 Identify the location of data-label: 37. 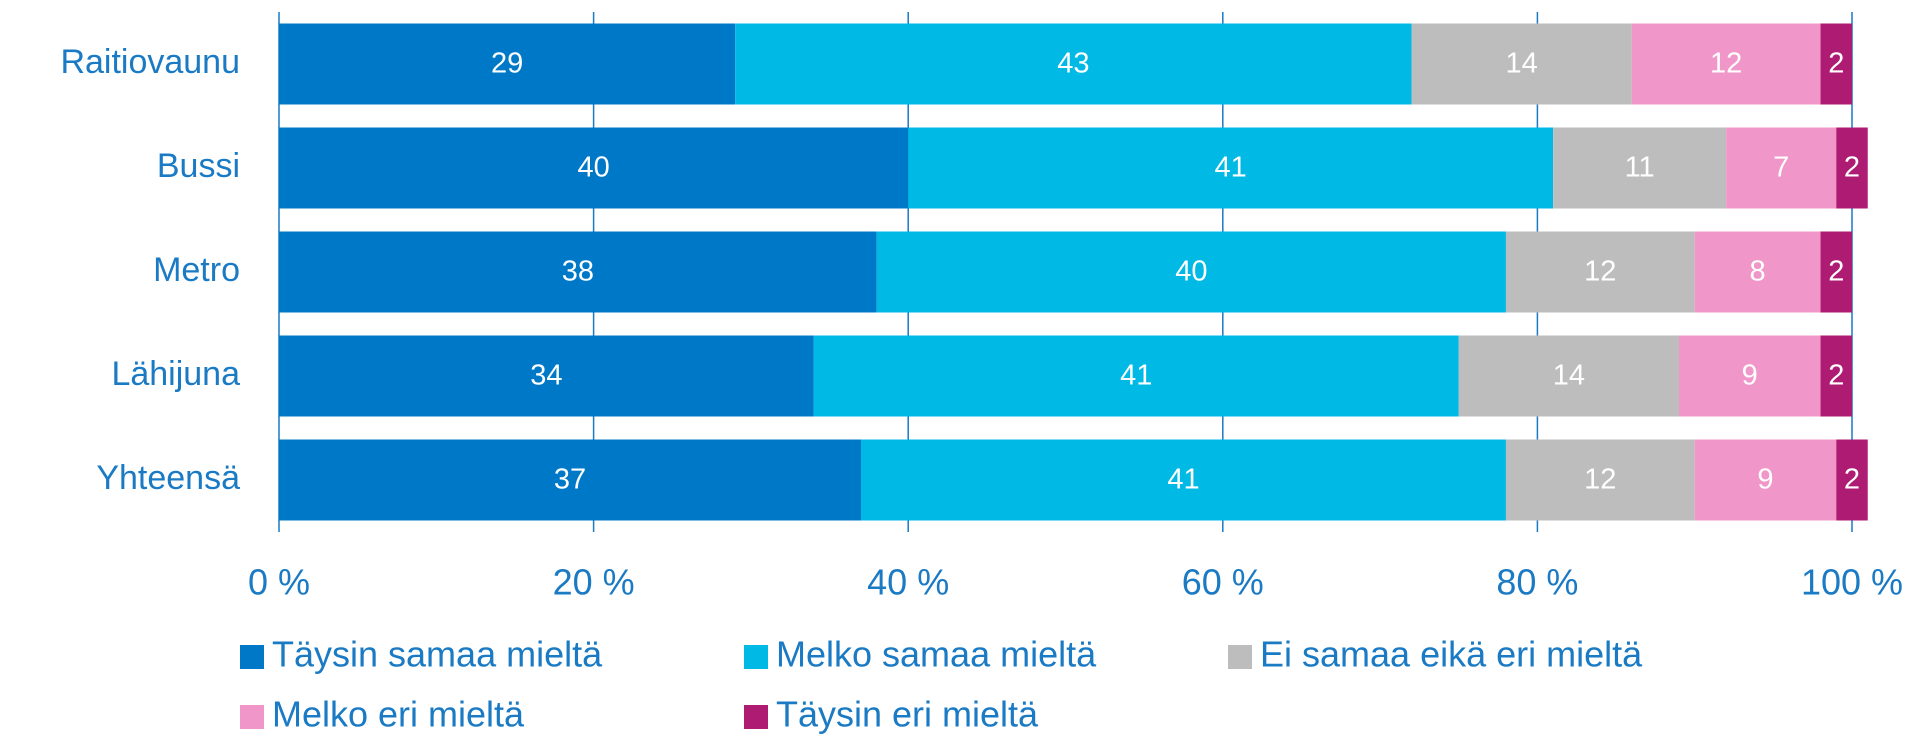
(570, 480).